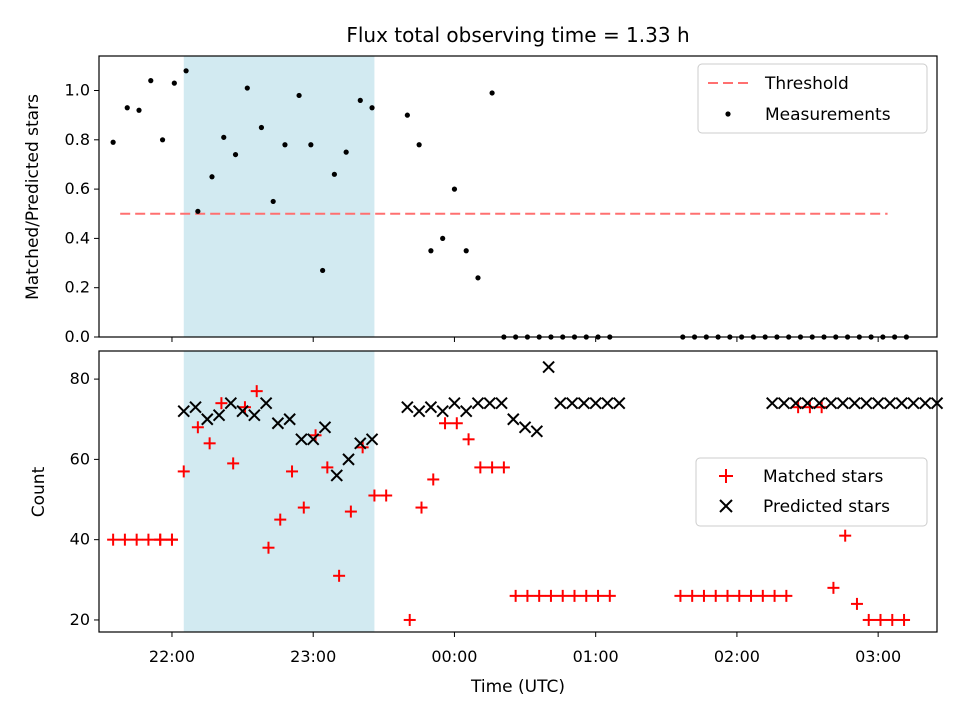 This screenshot has height=720, width=960. Describe the element at coordinates (728, 114) in the screenshot. I see `legend-measurement-swatch` at that location.